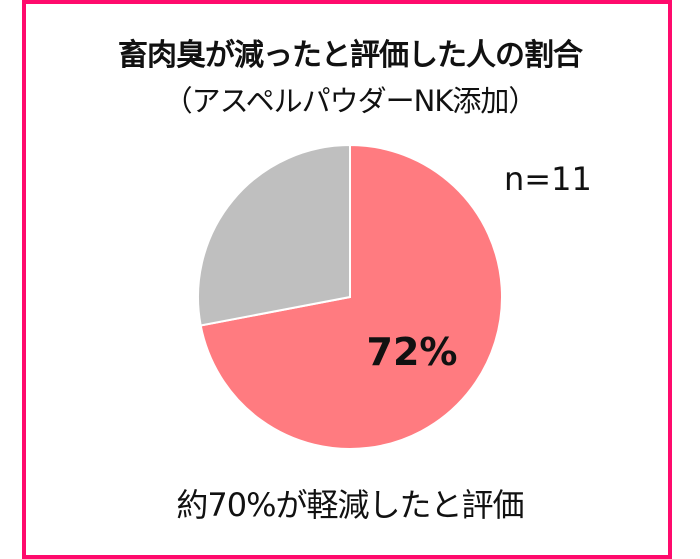  What do you see at coordinates (548, 179) in the screenshot?
I see `sample-size-label: n=11` at bounding box center [548, 179].